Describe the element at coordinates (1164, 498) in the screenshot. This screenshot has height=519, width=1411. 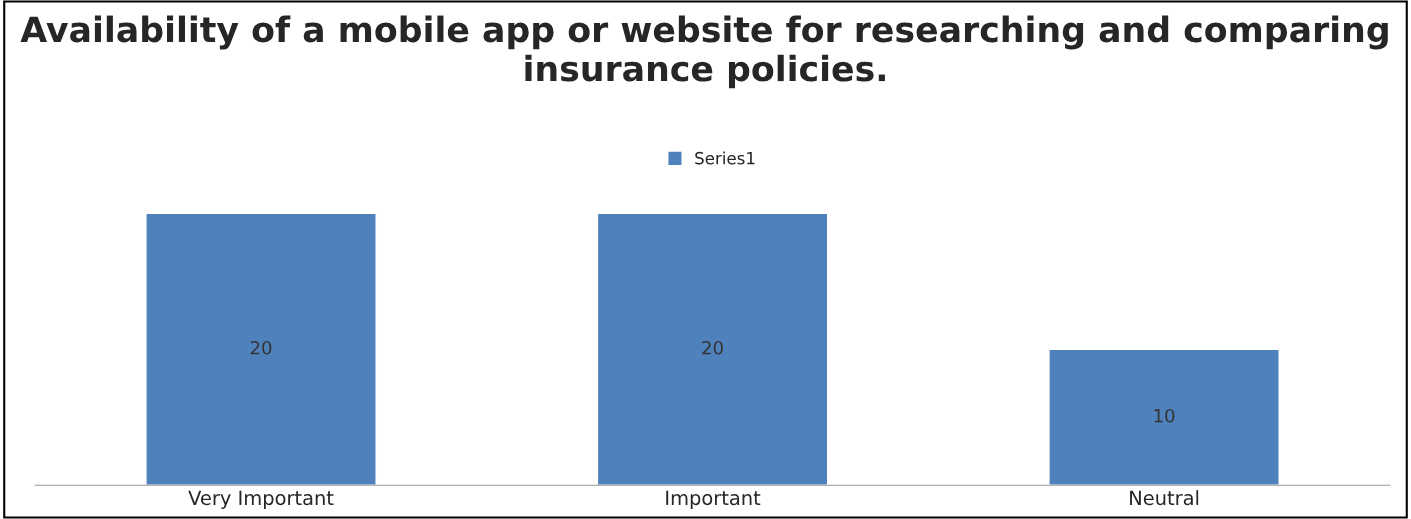
I see `x-tick-label: Neutral` at that location.